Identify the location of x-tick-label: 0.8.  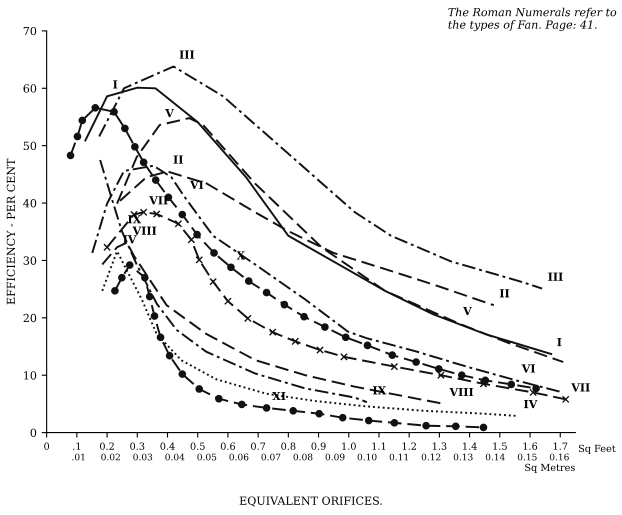
(288, 446).